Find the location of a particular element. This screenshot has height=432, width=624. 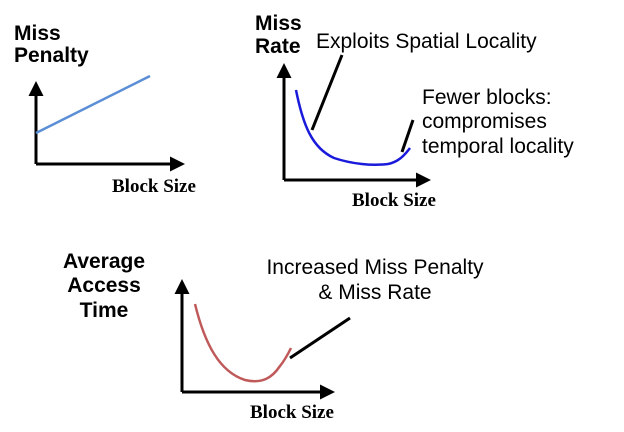

temporal-locality-annotation-line2: compromises is located at coordinates (484, 121).